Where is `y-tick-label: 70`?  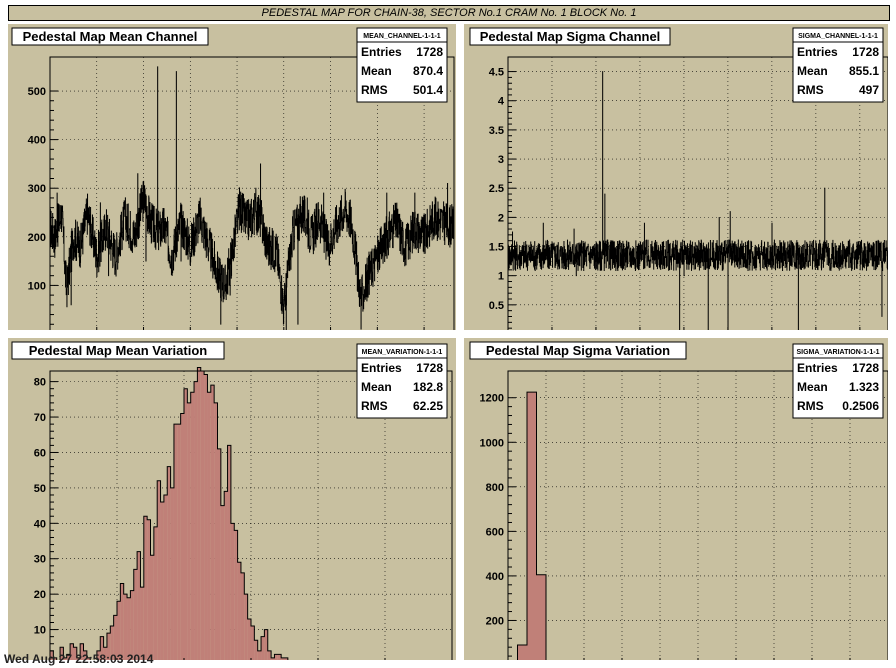
y-tick-label: 70 is located at coordinates (40, 418).